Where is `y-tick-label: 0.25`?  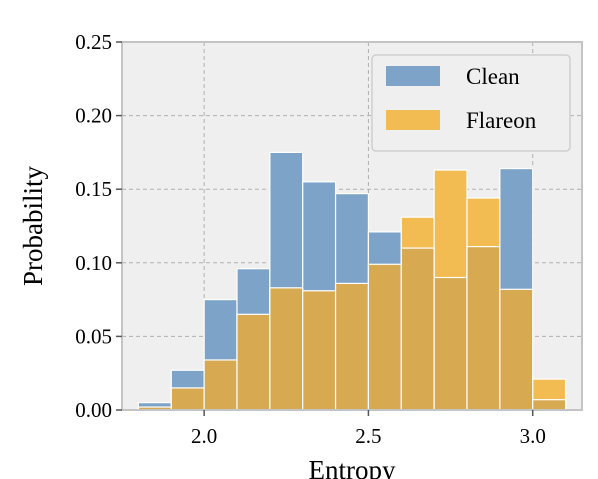 y-tick-label: 0.25 is located at coordinates (93, 42).